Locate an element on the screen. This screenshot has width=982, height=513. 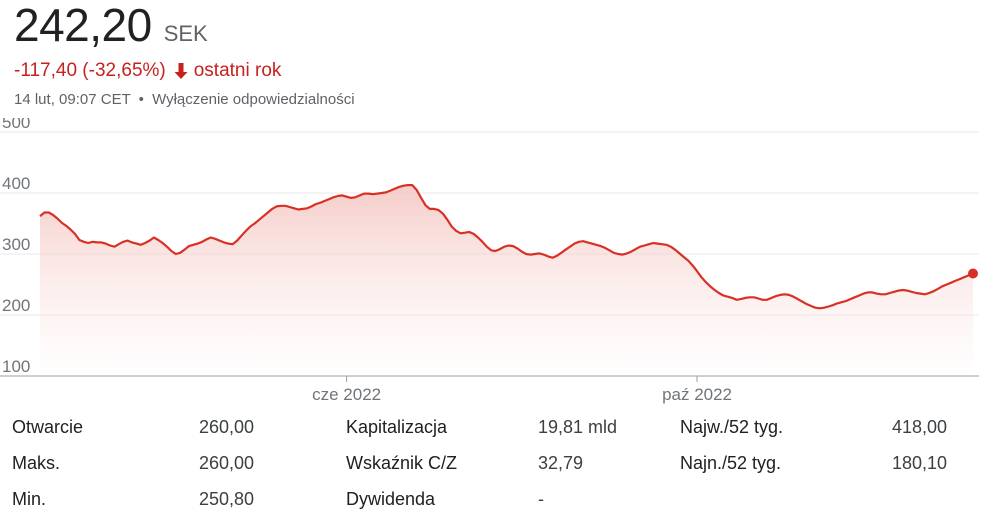
change-value: -117,40 (-32,65%) is located at coordinates (90, 70).